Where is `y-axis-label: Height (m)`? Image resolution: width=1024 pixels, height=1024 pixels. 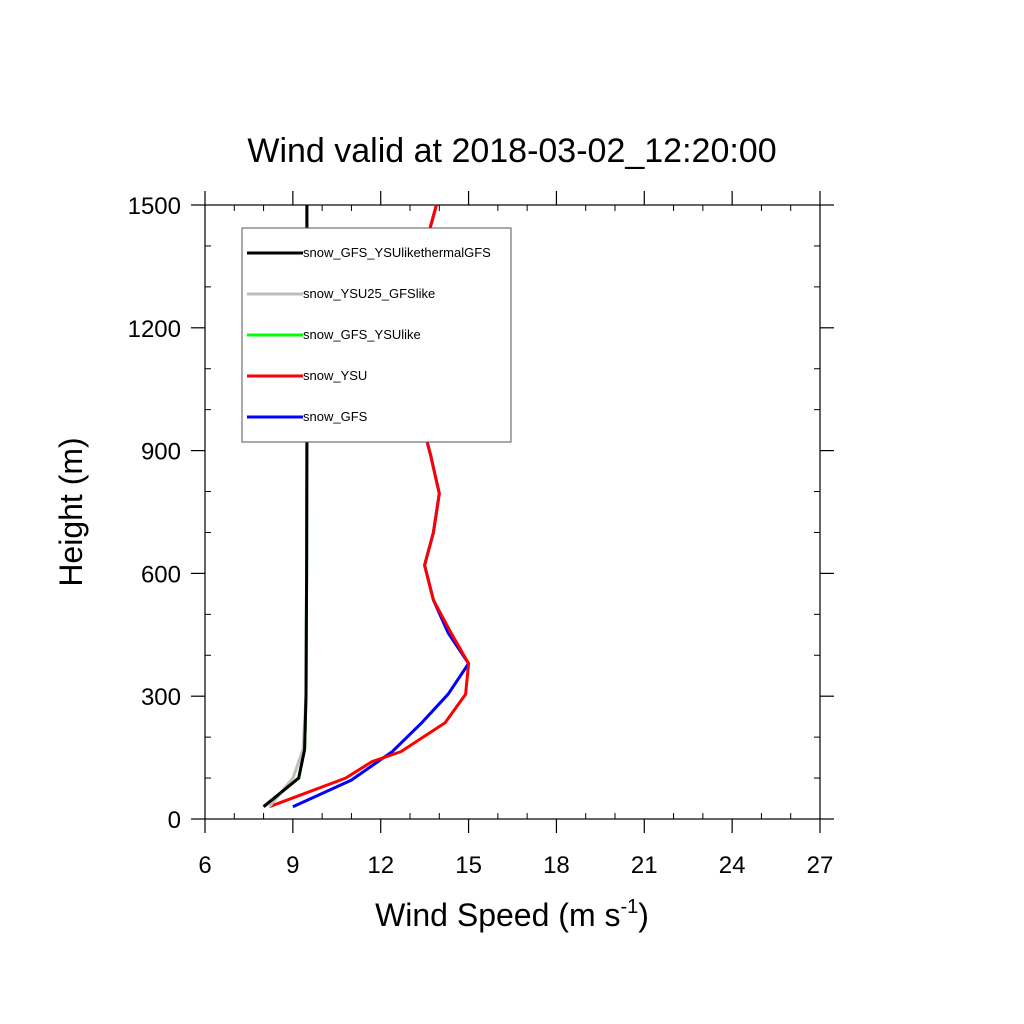 y-axis-label: Height (m) is located at coordinates (71, 511).